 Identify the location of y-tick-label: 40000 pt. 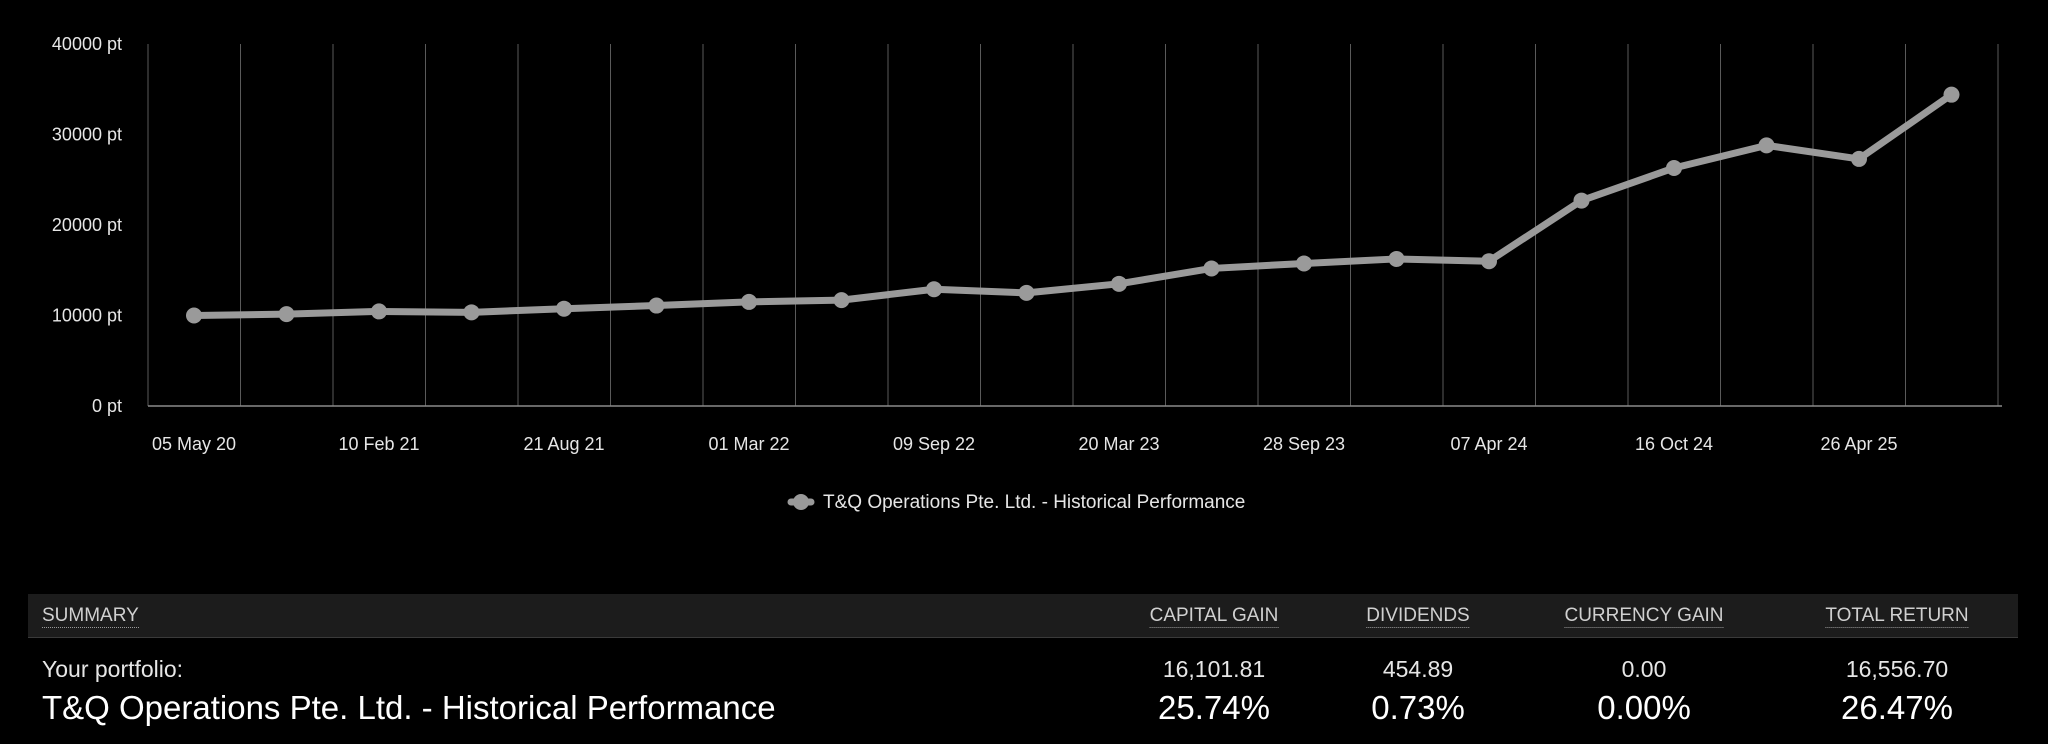
(87, 44).